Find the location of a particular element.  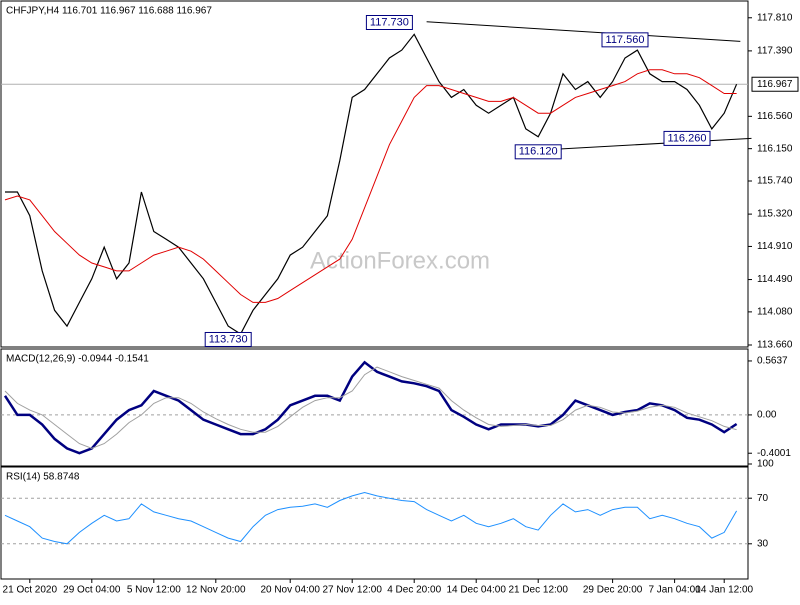

watermark: ActionForex.com is located at coordinates (400, 260).